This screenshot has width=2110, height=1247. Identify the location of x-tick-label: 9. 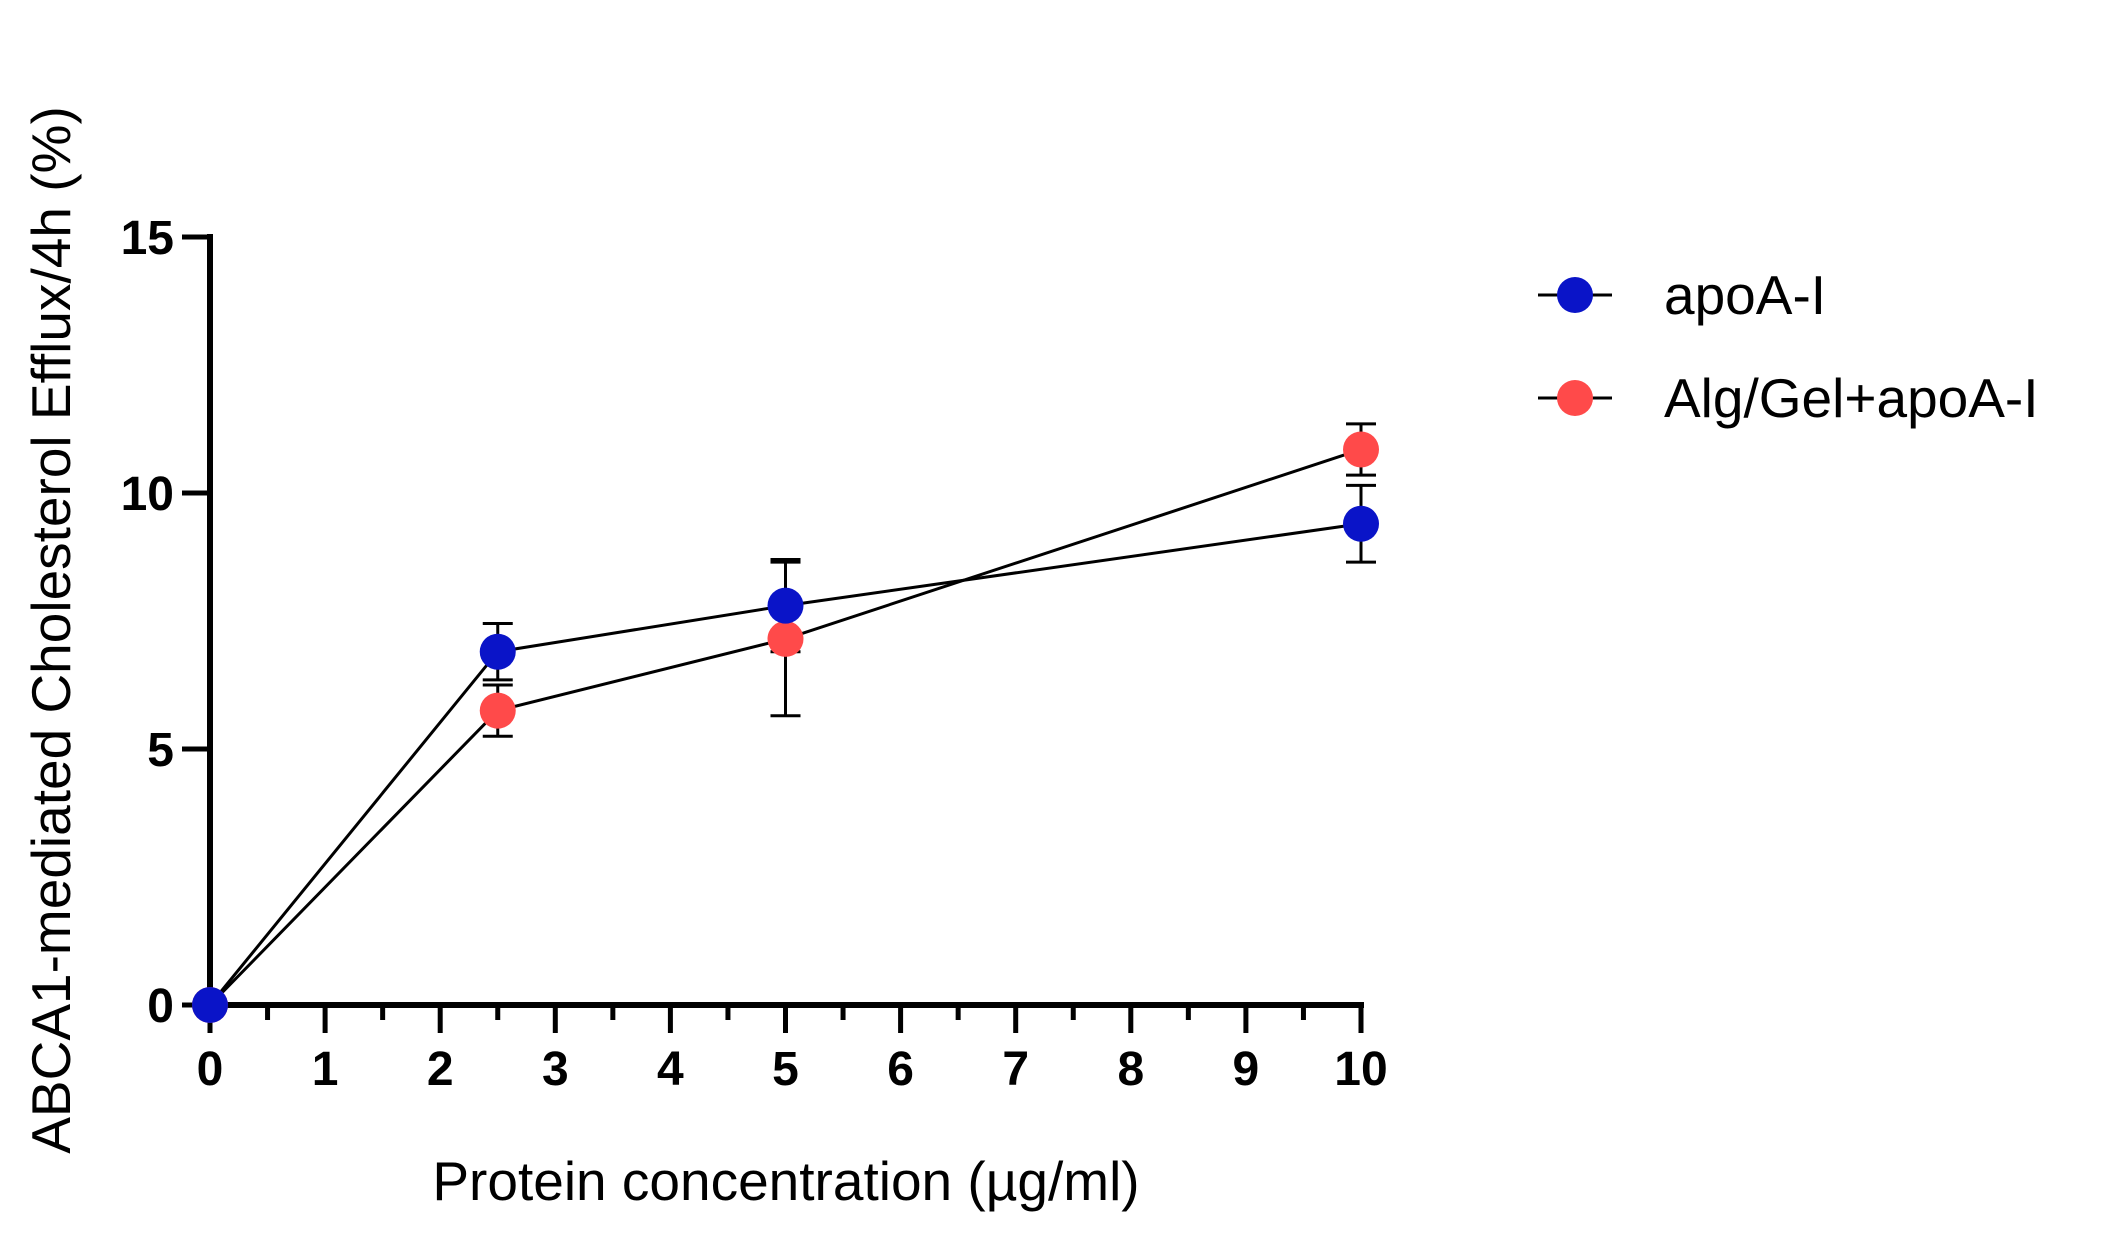
(1246, 1069).